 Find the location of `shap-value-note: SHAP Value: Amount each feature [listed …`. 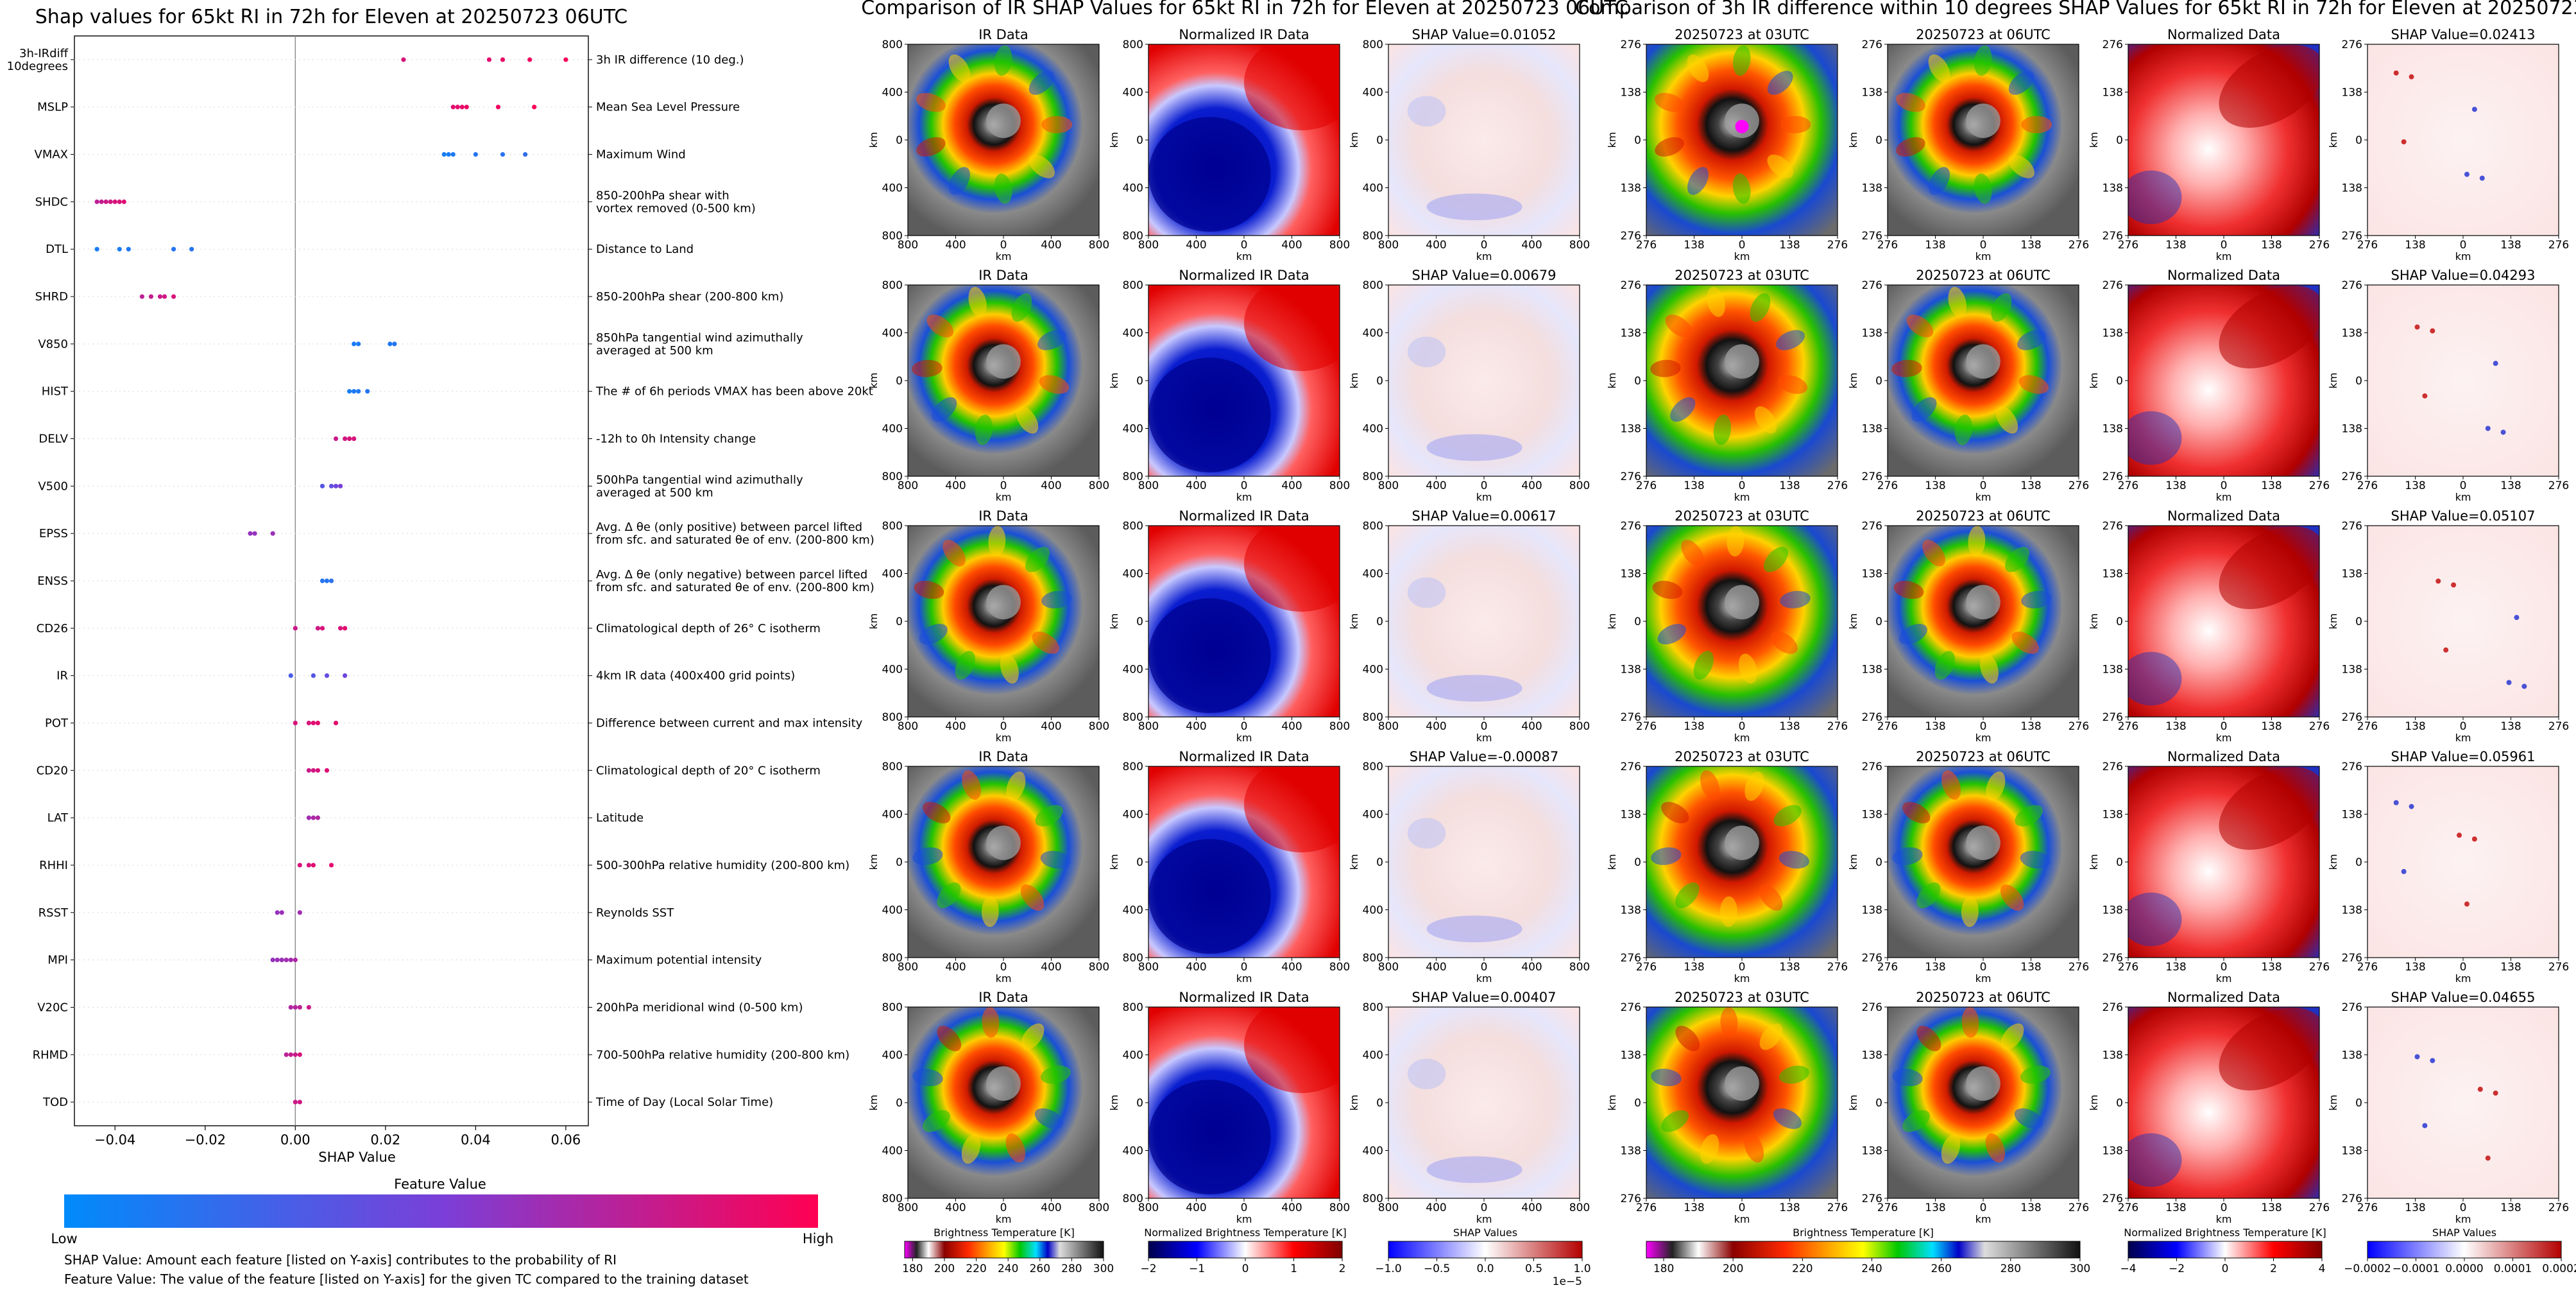

shap-value-note: SHAP Value: Amount each feature [listed … is located at coordinates (341, 1260).